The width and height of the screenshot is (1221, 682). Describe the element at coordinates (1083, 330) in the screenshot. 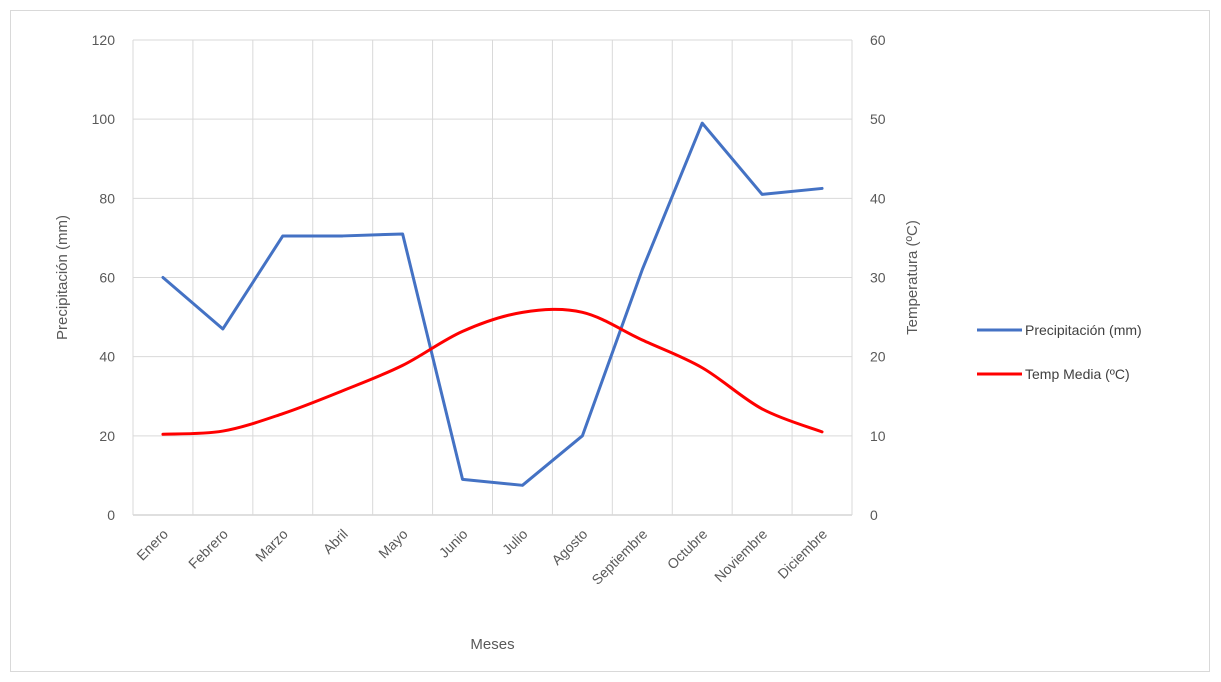

I see `legend-label: Precipitación (mm)` at that location.